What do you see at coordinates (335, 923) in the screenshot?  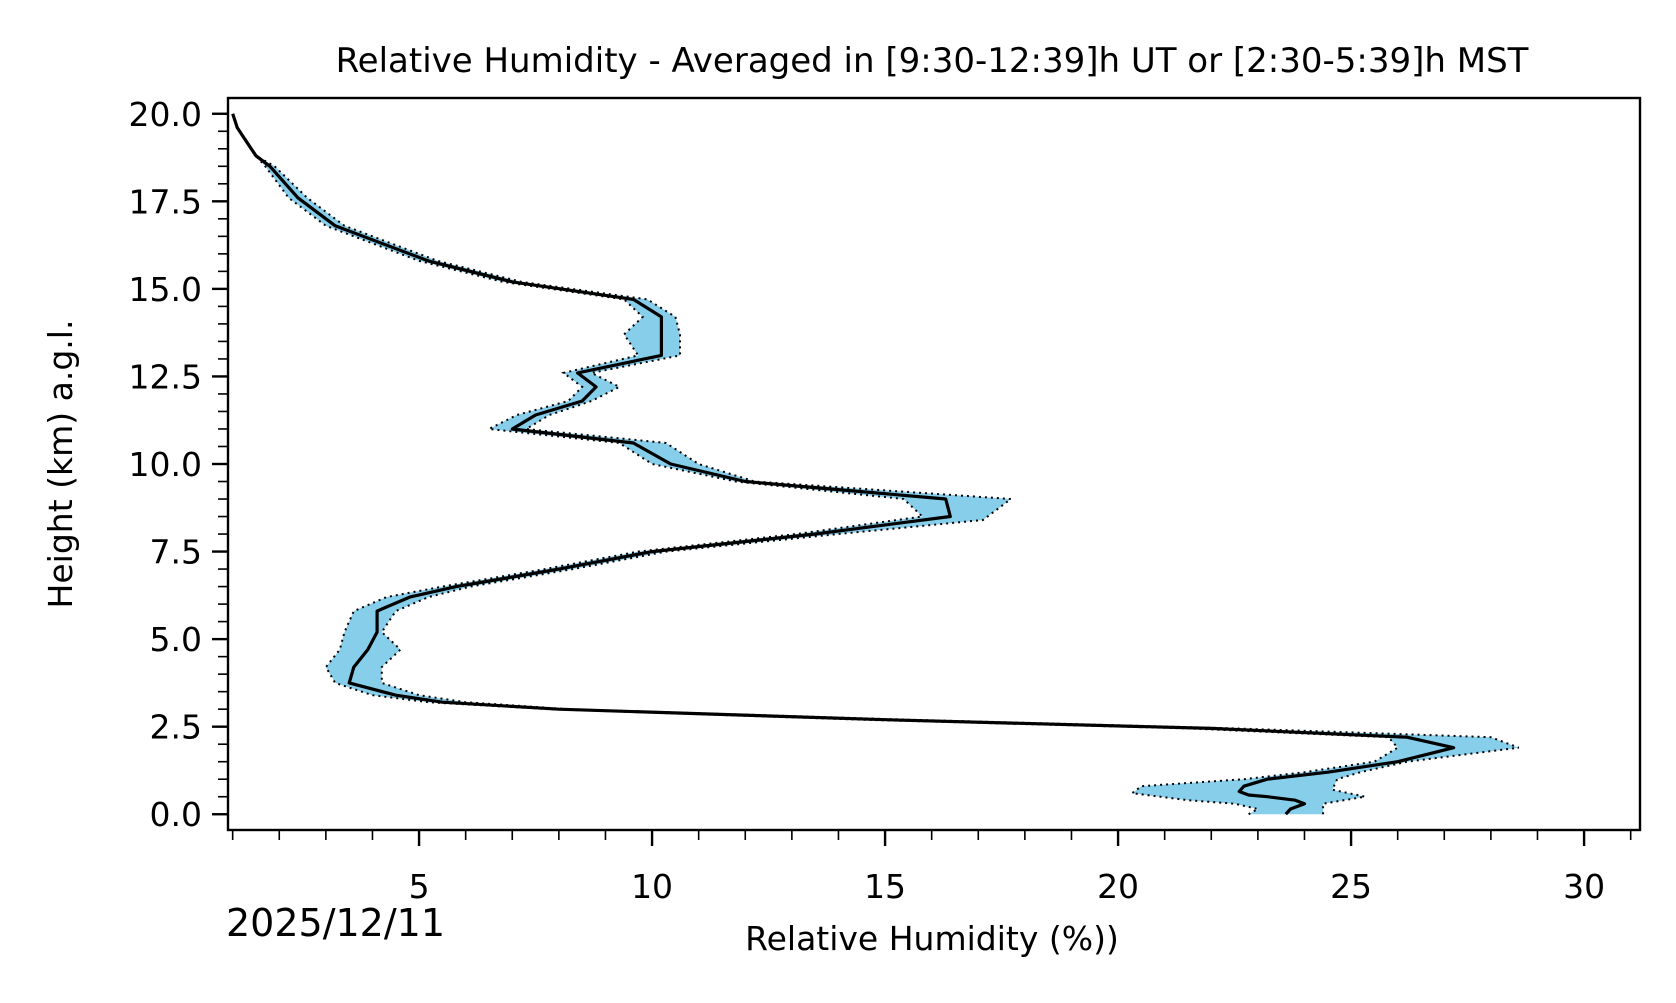 I see `date-label: 2025/12/11` at bounding box center [335, 923].